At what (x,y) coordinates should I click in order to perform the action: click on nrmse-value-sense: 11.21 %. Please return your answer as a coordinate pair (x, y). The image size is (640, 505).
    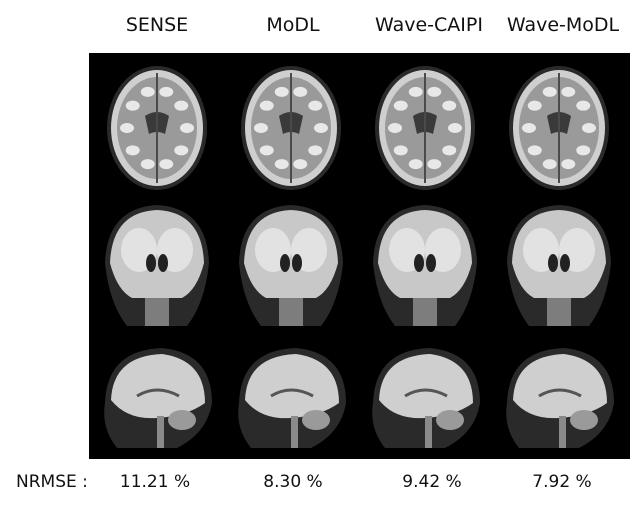
    Looking at the image, I should click on (155, 482).